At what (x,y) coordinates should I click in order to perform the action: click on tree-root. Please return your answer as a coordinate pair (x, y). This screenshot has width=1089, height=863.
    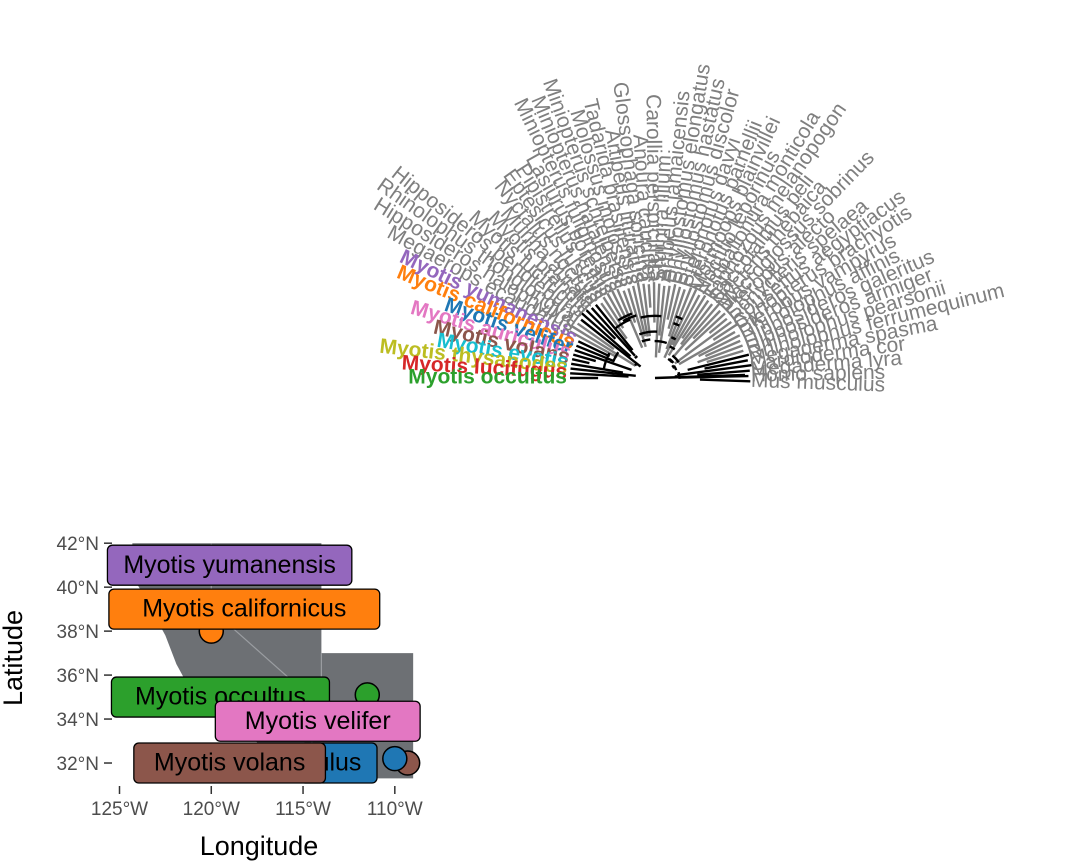
    Looking at the image, I should click on (700, 376).